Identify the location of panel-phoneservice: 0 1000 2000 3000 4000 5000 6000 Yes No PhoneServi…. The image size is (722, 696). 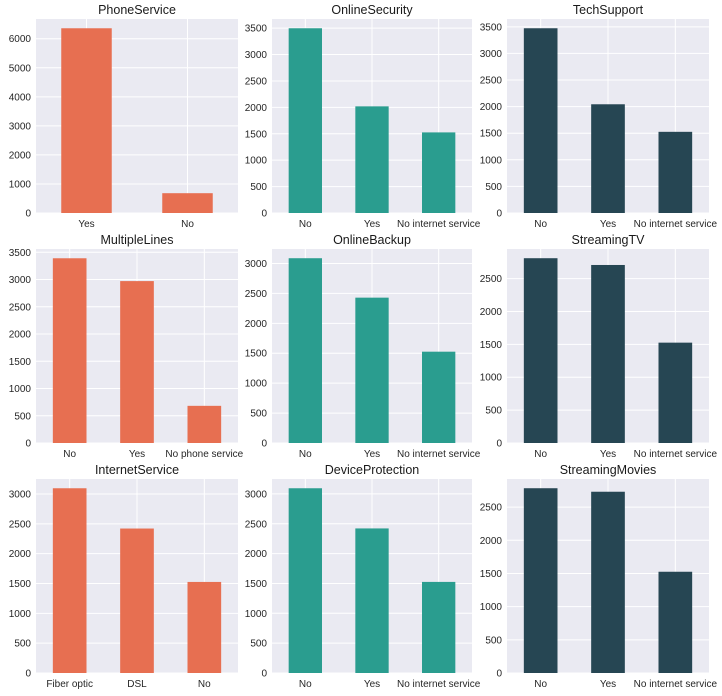
(123, 116).